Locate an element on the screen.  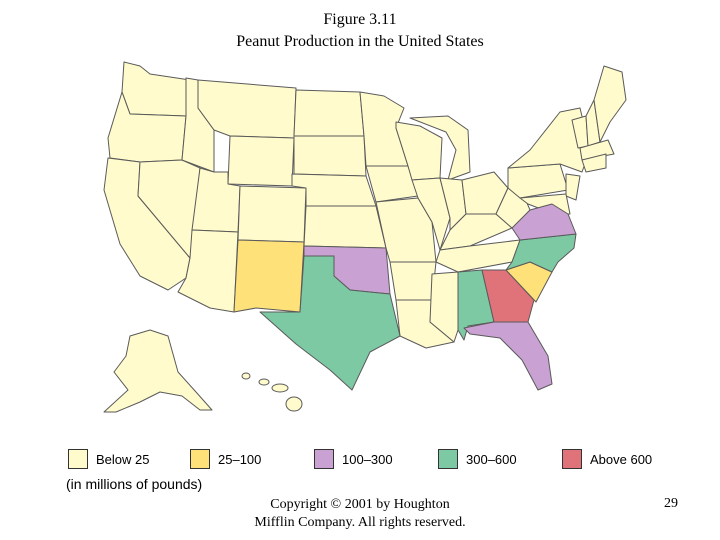
state-michigan is located at coordinates (440, 148).